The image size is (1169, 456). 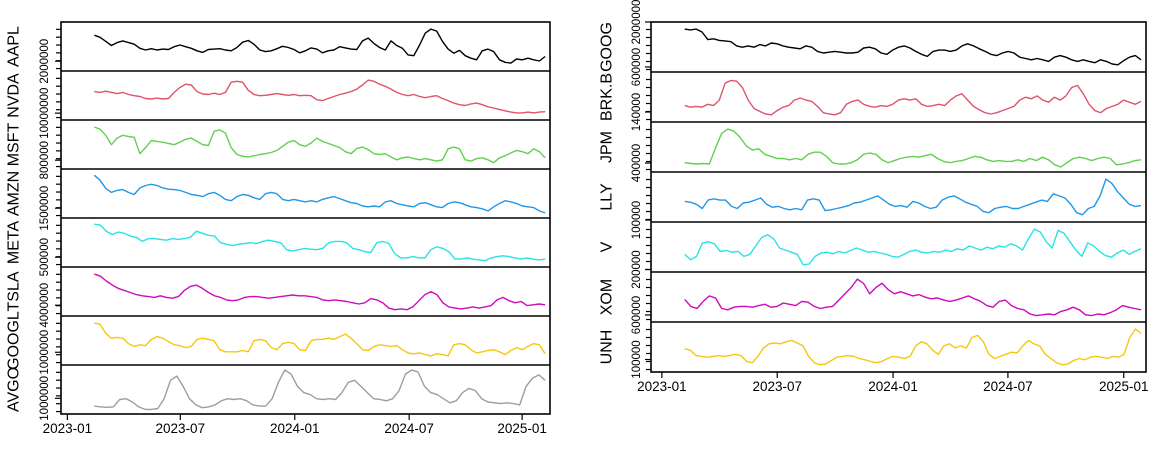 What do you see at coordinates (607, 297) in the screenshot?
I see `panel-ticker-label-XOM: XOM` at bounding box center [607, 297].